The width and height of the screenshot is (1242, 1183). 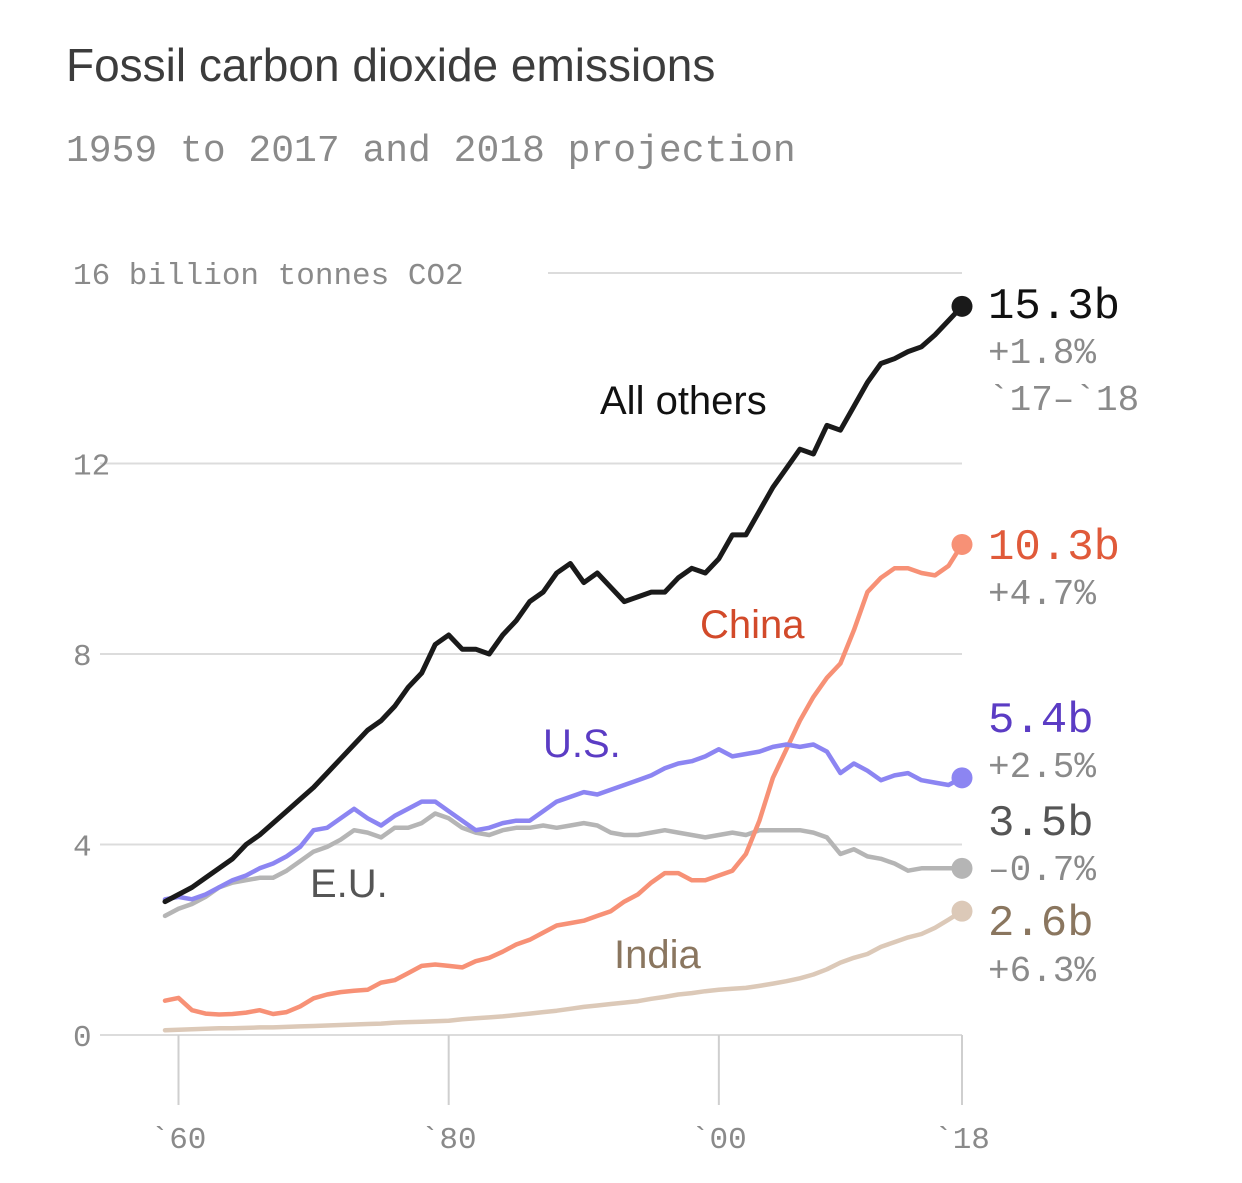 I want to click on series-name-label: India, so click(x=657, y=955).